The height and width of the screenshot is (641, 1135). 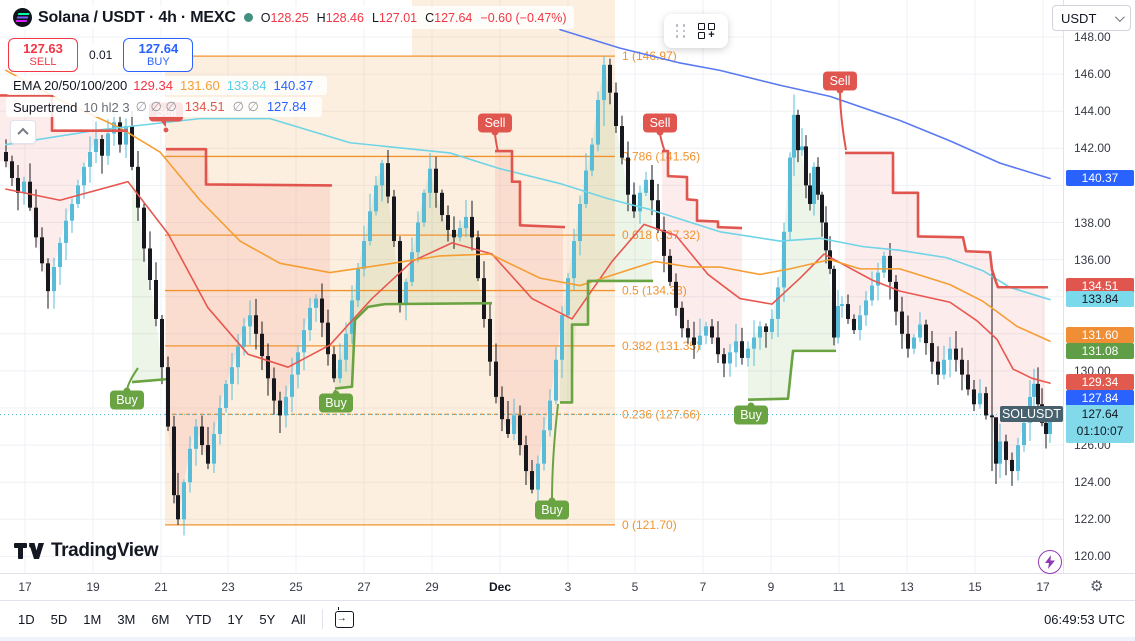 I want to click on supertrend-up-line, so click(x=791, y=375).